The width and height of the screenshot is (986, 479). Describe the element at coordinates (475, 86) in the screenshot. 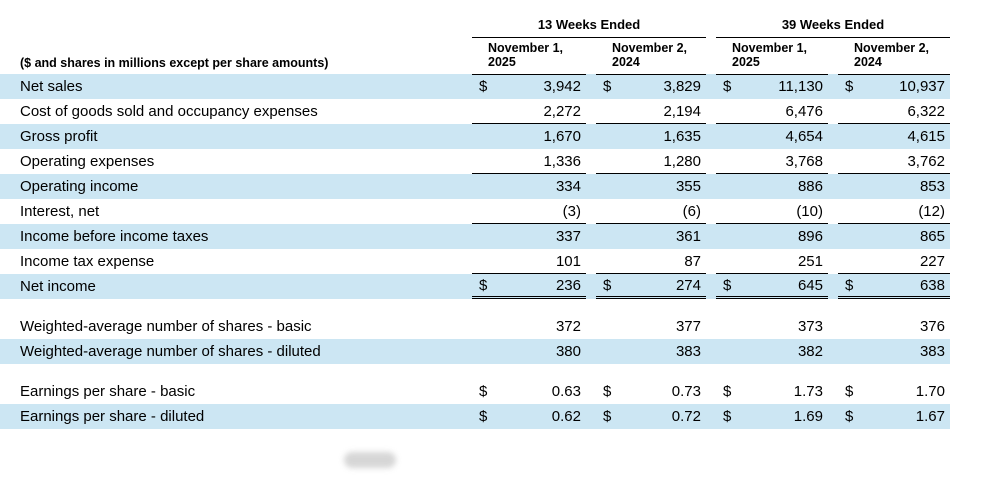

I see `table-row-net-sales: Net sales $3,942 $3,829 $11,130 $10,937` at that location.